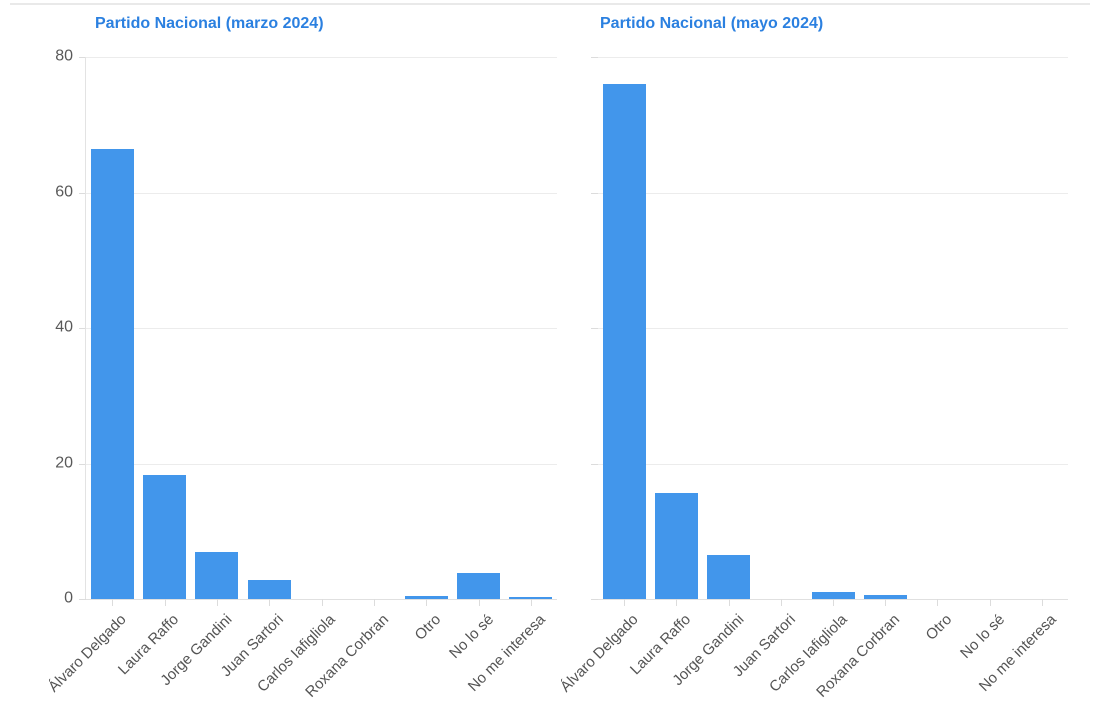 The height and width of the screenshot is (722, 1097). Describe the element at coordinates (64, 327) in the screenshot. I see `y-axis-label: 40` at that location.